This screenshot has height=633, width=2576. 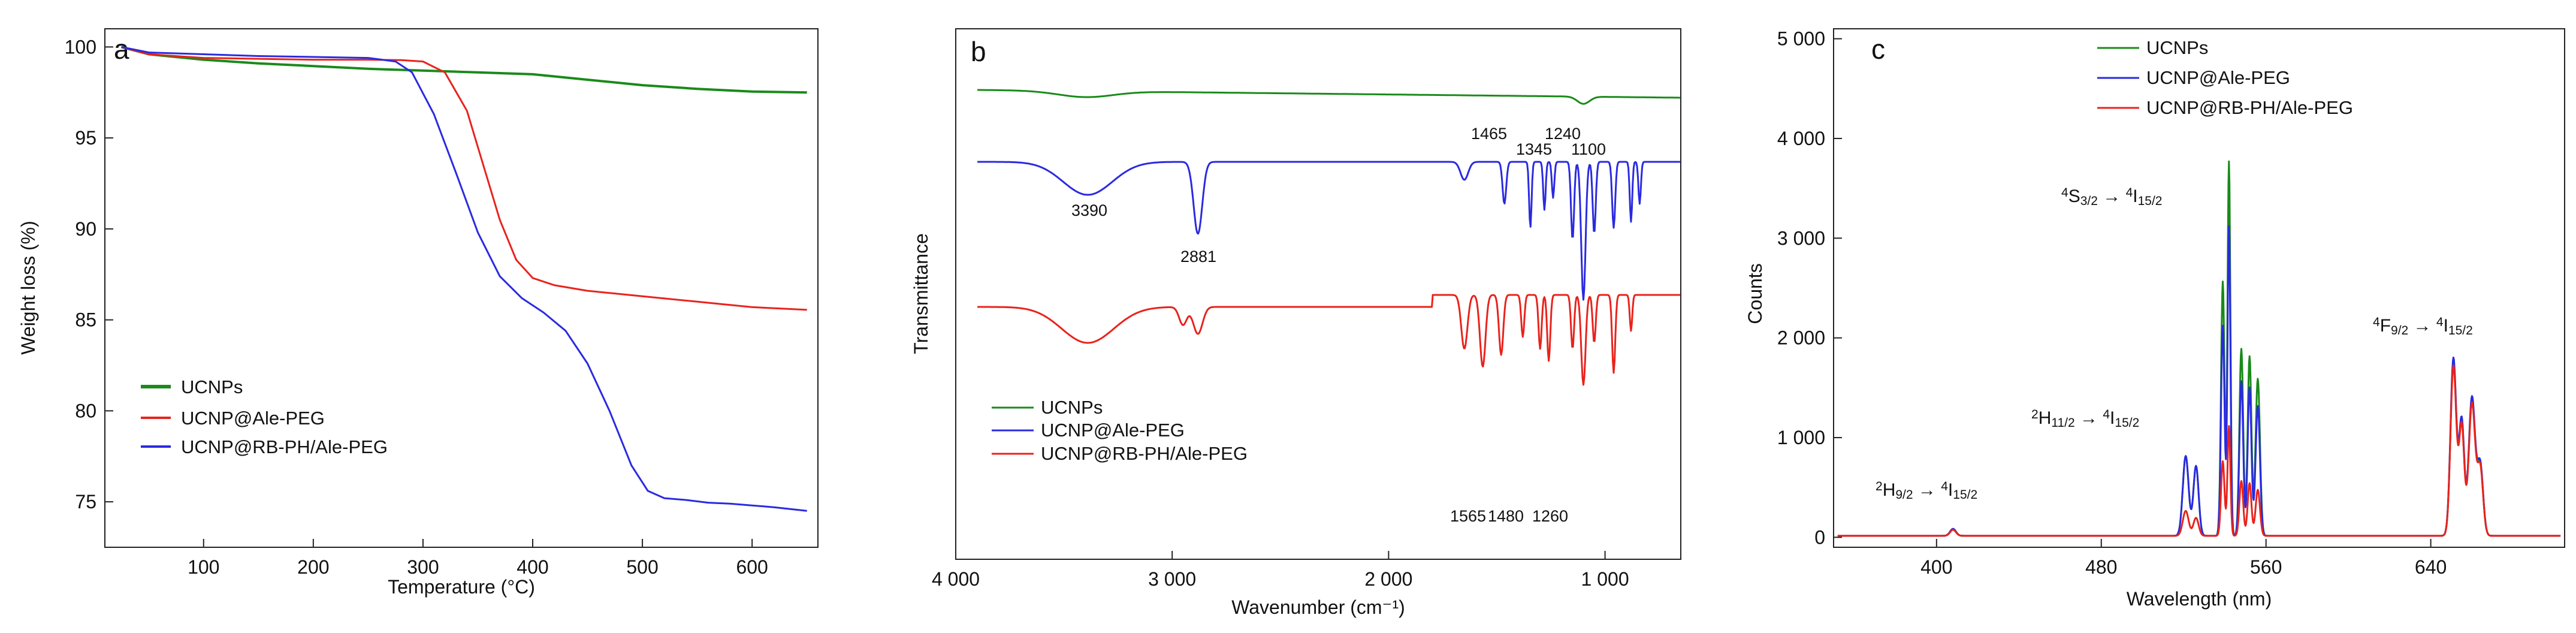 What do you see at coordinates (203, 567) in the screenshot?
I see `x-tick-label: 100` at bounding box center [203, 567].